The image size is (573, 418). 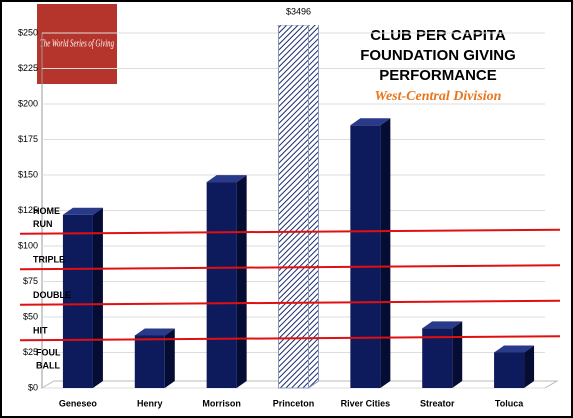 I want to click on chart-title: CLUB PER CAPITA, so click(x=438, y=35).